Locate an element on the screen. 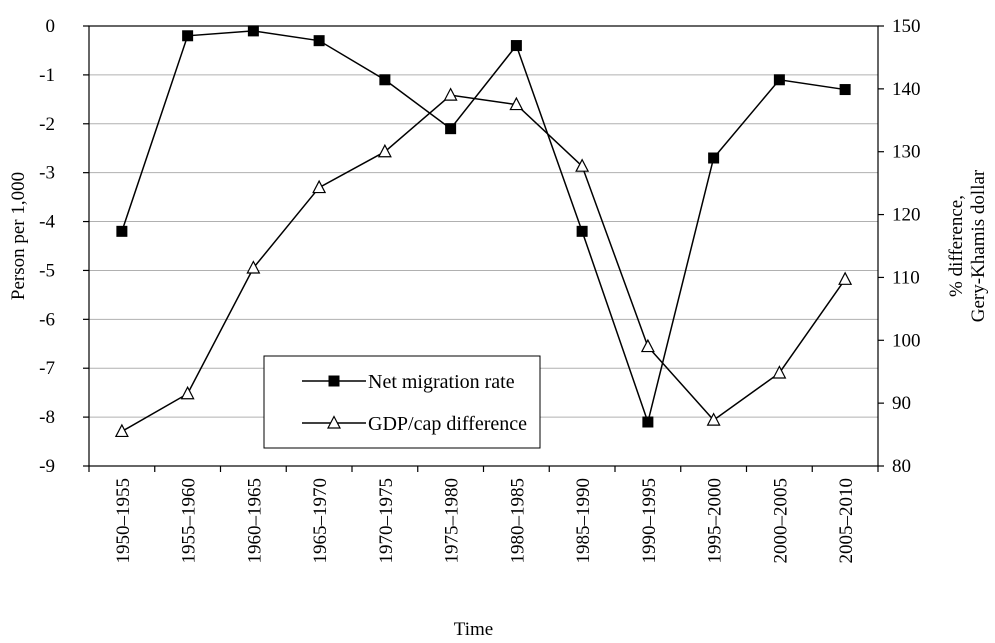 The width and height of the screenshot is (995, 643). left-tick-label: -7 is located at coordinates (47, 368).